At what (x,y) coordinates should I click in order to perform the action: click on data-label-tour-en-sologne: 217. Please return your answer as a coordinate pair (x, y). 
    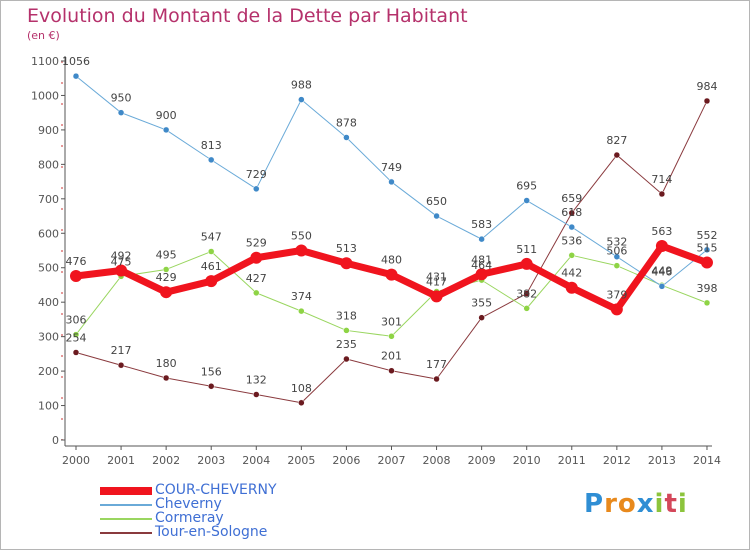
    Looking at the image, I should click on (121, 350).